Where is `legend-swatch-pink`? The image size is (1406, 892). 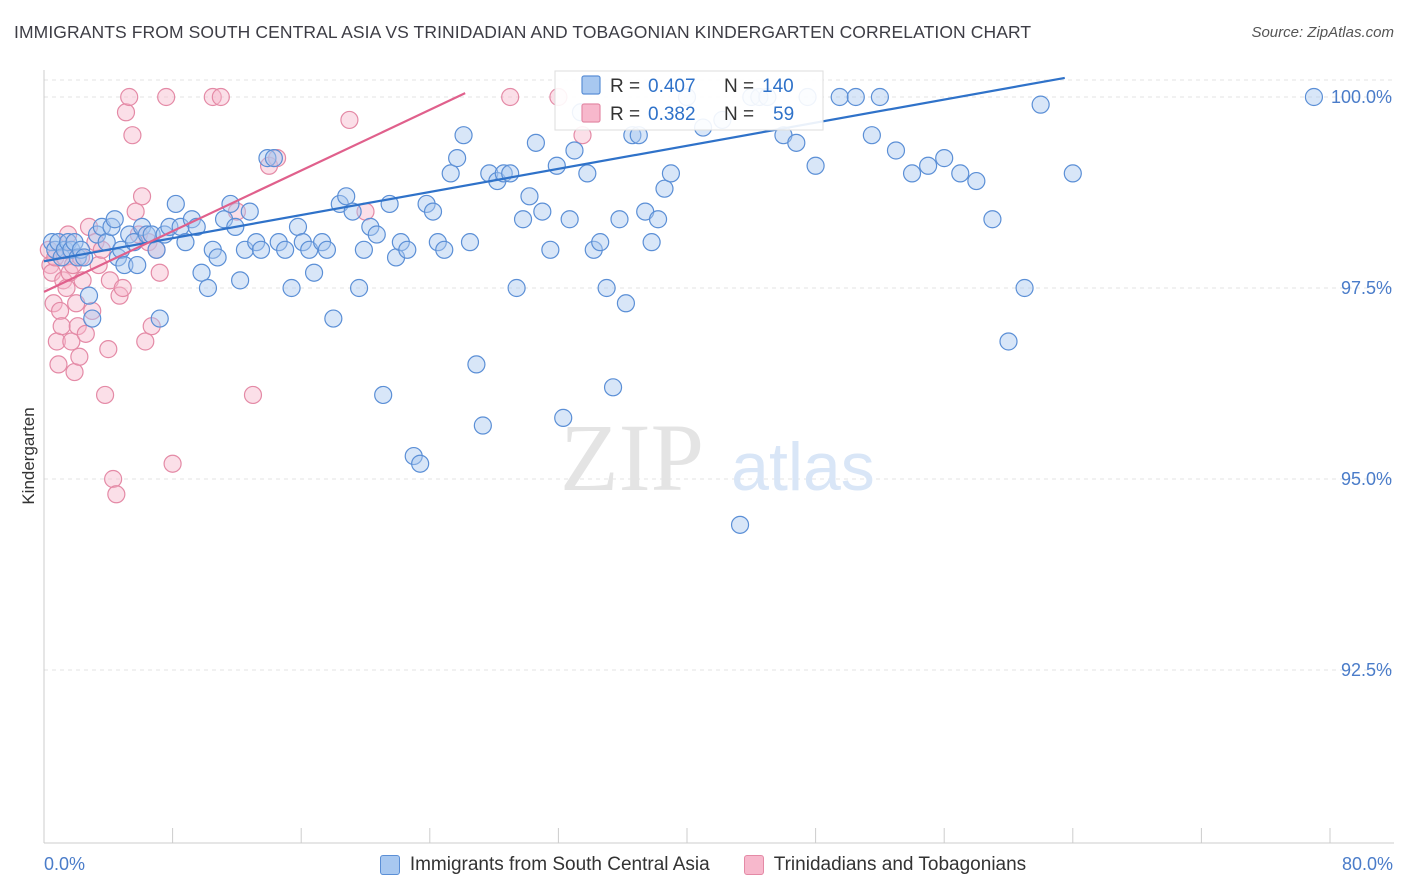
legend-swatch-pink is located at coordinates (753, 865).